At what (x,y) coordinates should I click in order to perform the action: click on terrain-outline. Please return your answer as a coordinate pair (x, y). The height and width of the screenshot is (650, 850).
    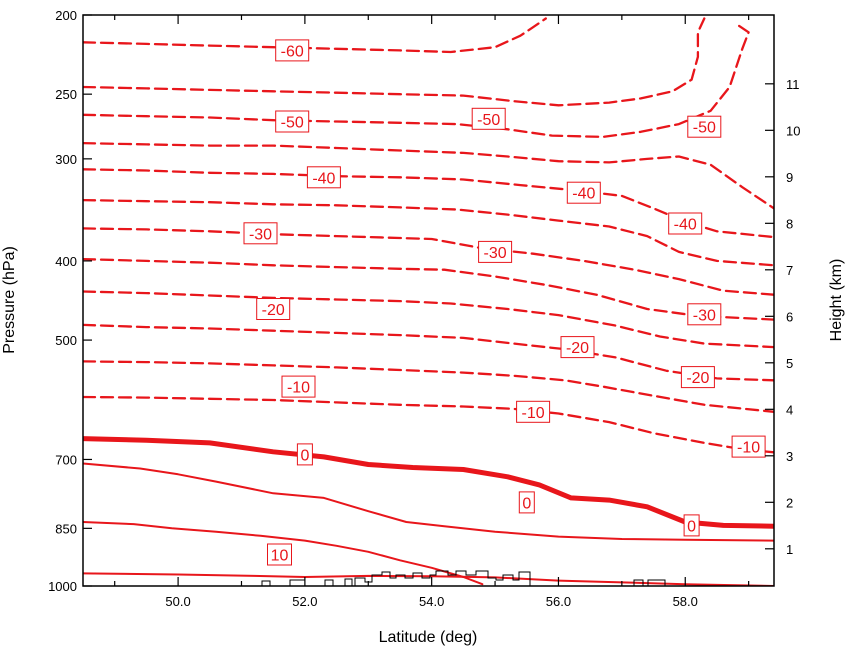
    Looking at the image, I should click on (463, 578).